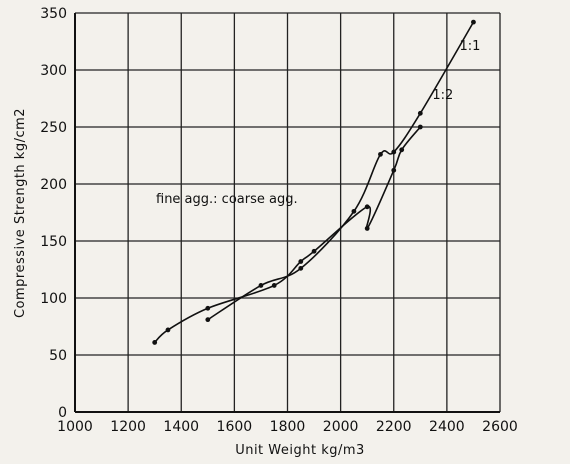 This screenshot has width=570, height=464. What do you see at coordinates (181, 427) in the screenshot?
I see `x-tick-label: 1400` at bounding box center [181, 427].